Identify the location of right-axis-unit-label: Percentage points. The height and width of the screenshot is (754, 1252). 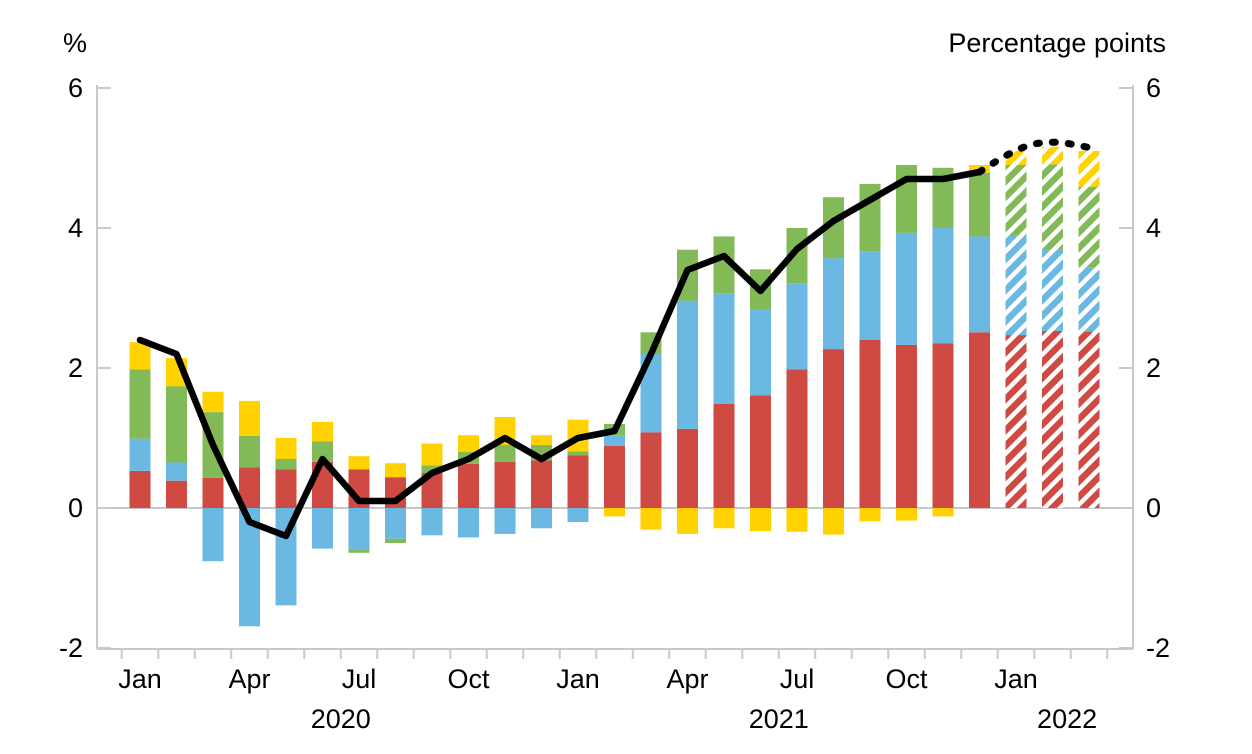
(1057, 43).